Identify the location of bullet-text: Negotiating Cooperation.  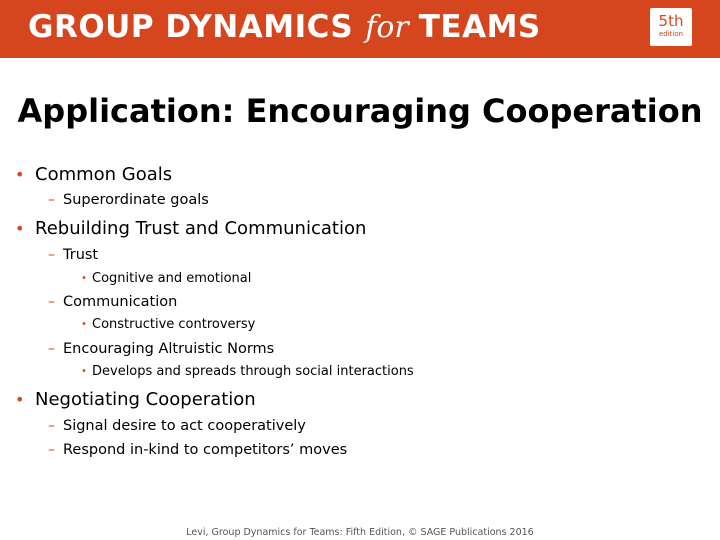
(145, 399).